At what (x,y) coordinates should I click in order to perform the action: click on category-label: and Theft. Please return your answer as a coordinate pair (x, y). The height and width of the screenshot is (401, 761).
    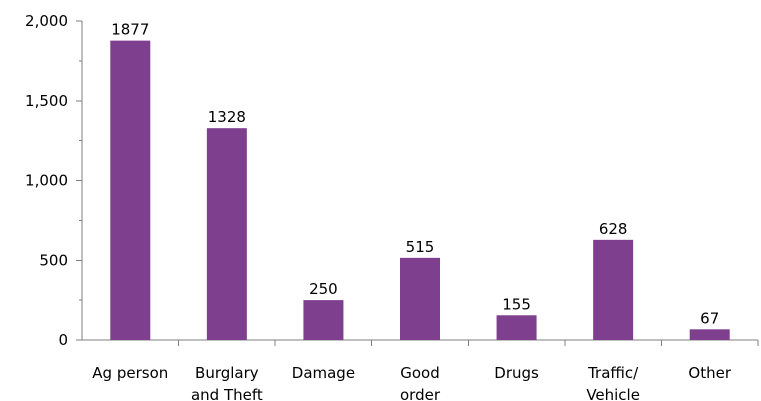
    Looking at the image, I should click on (227, 393).